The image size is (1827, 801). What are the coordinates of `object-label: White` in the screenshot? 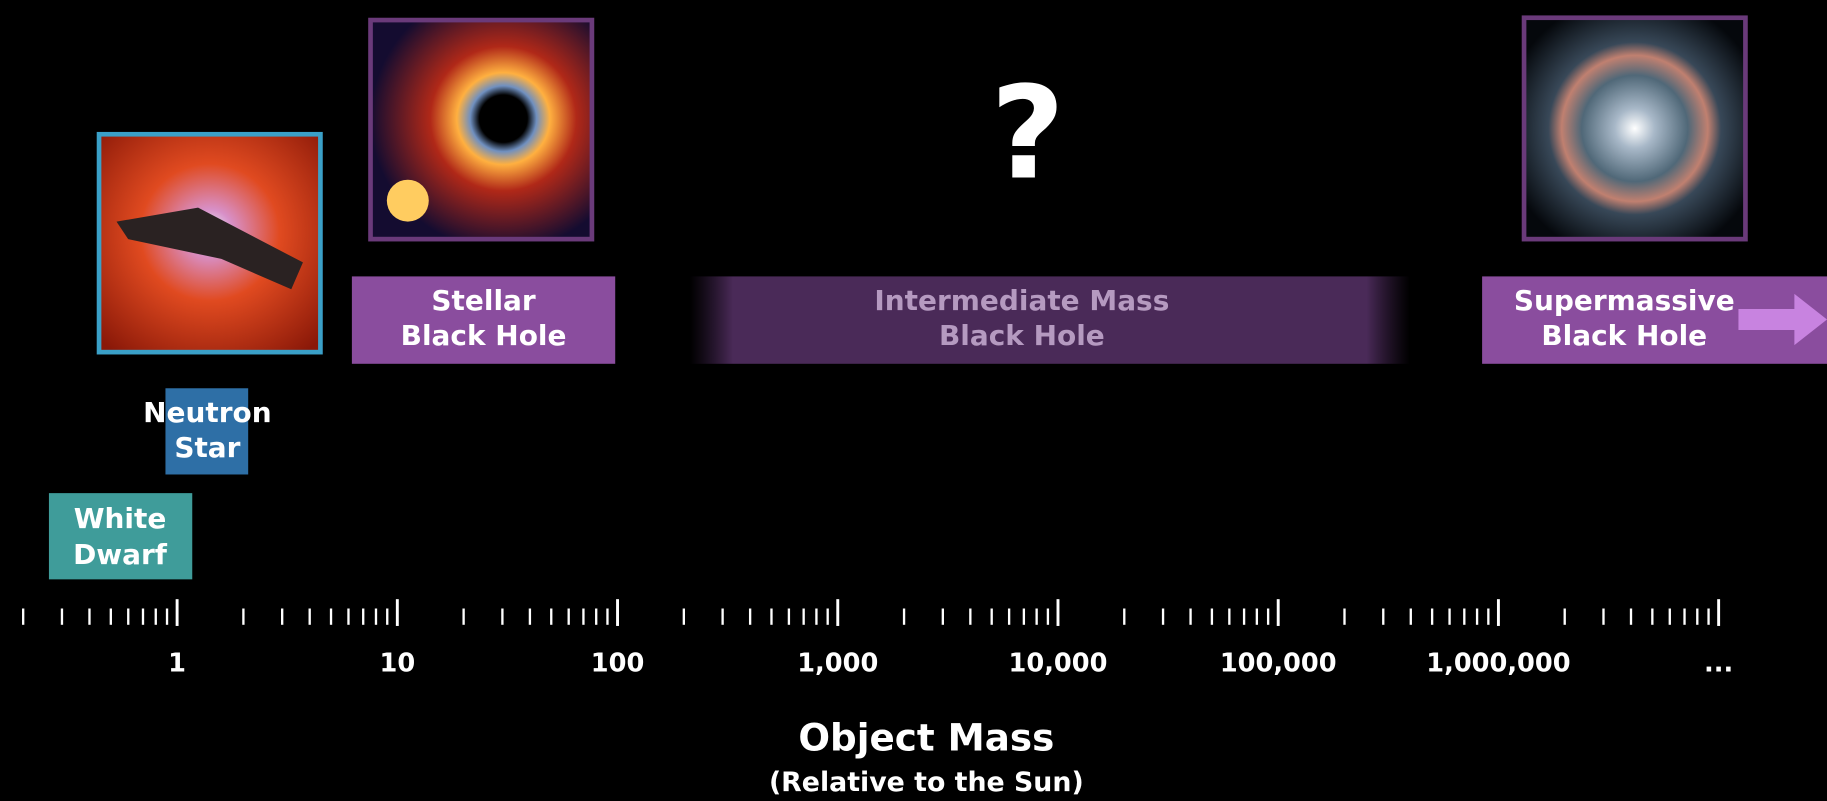 It's located at (120, 518).